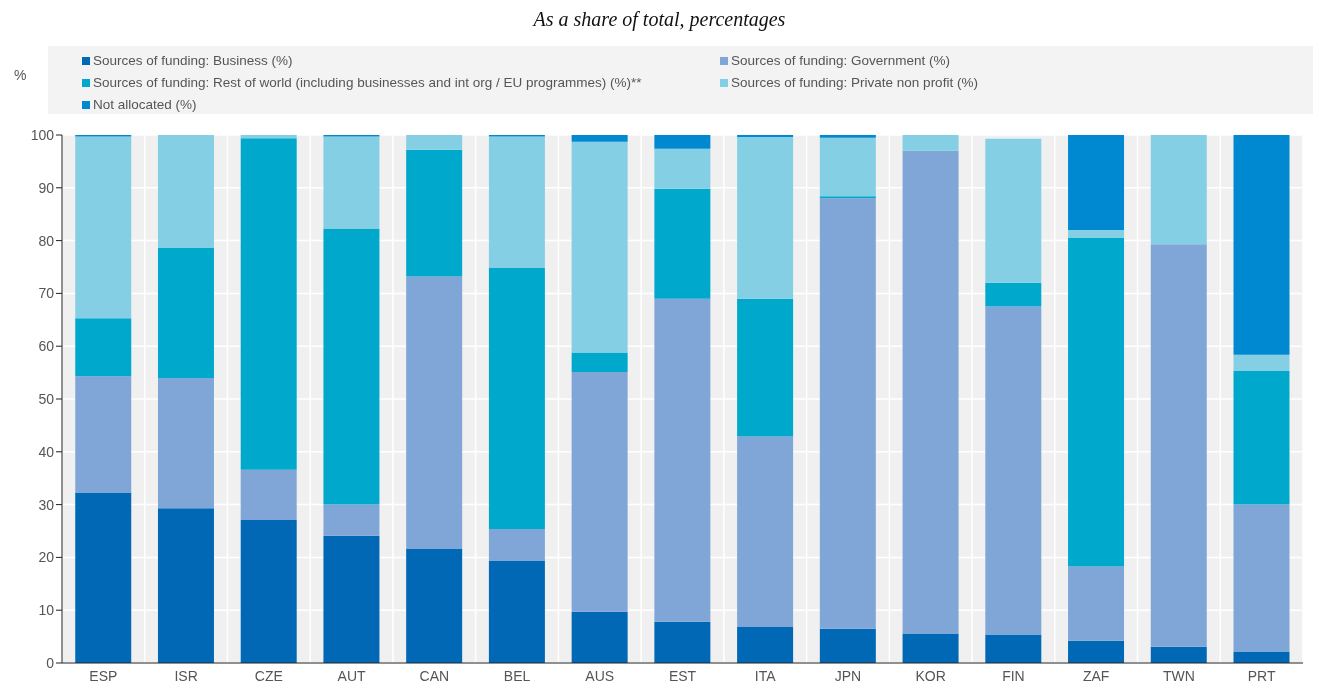 The width and height of the screenshot is (1319, 697). I want to click on y-tick-label: 20, so click(46, 557).